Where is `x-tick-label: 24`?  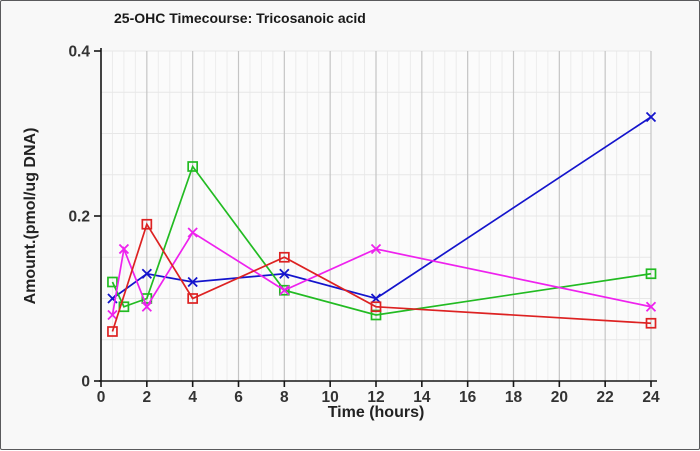
x-tick-label: 24 is located at coordinates (651, 397).